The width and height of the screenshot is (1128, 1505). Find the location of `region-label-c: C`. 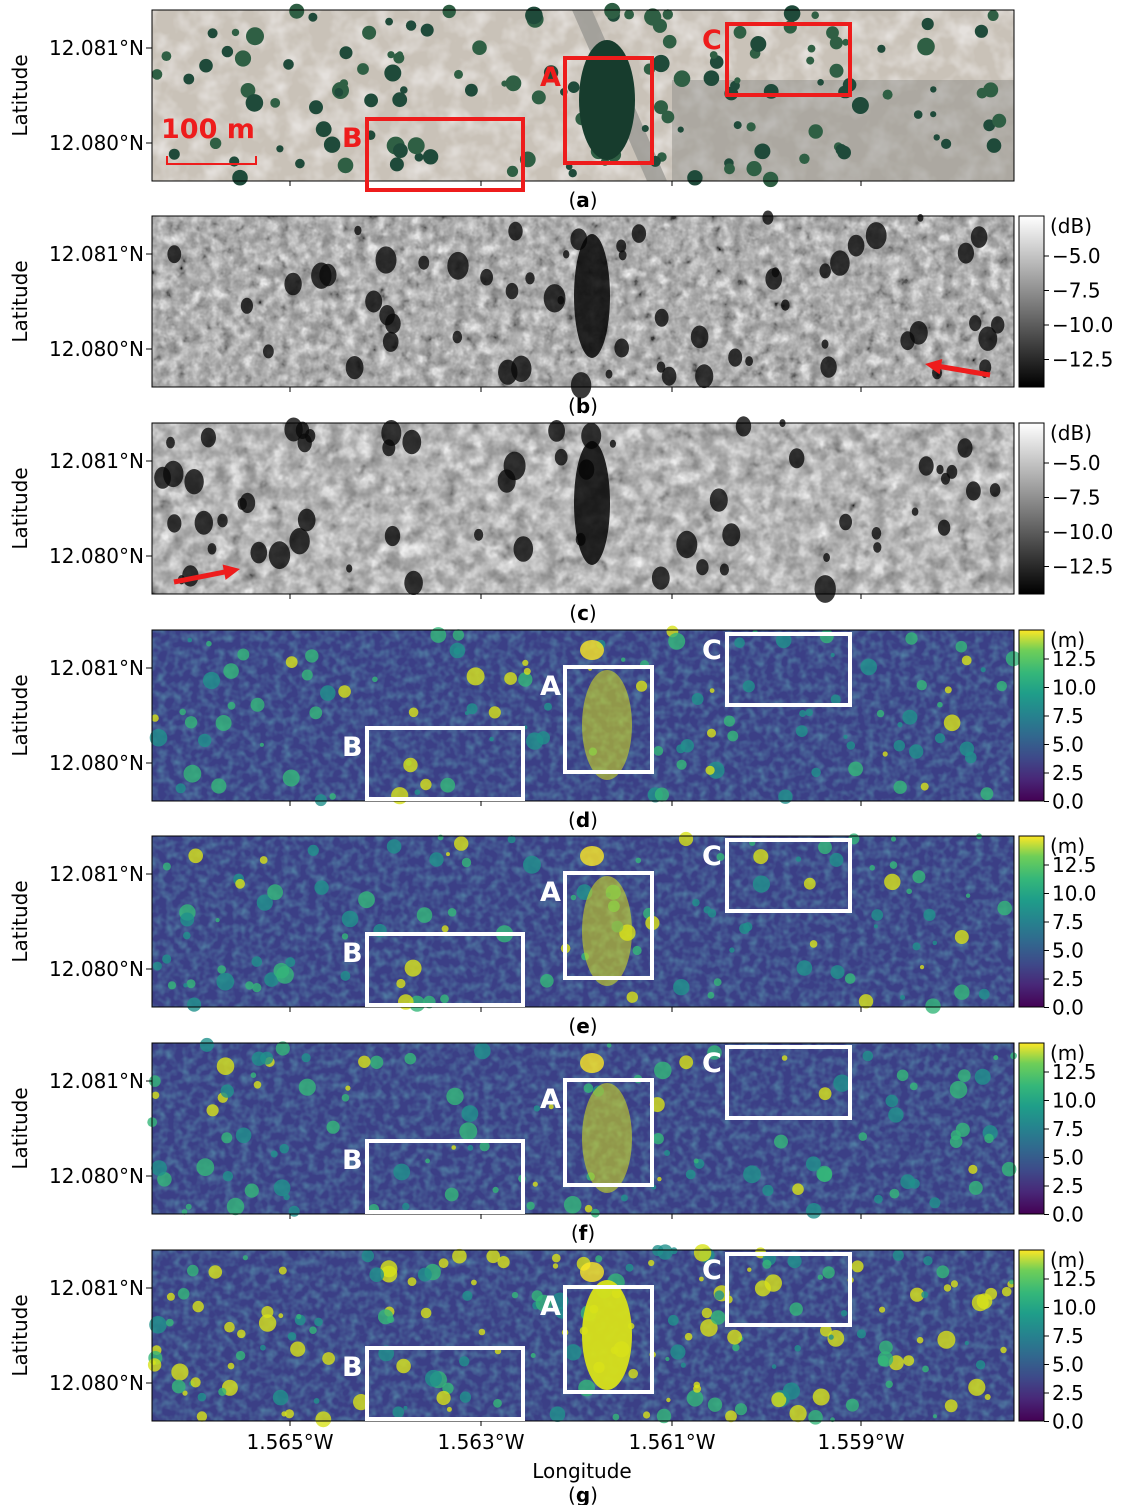

region-label-c: C is located at coordinates (712, 40).